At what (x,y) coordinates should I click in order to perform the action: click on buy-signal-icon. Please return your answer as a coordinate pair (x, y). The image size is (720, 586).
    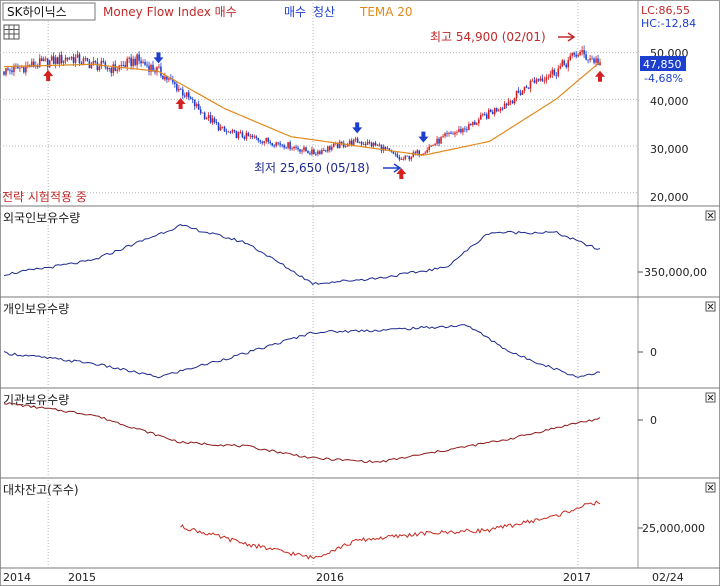
    Looking at the image, I should click on (600, 76).